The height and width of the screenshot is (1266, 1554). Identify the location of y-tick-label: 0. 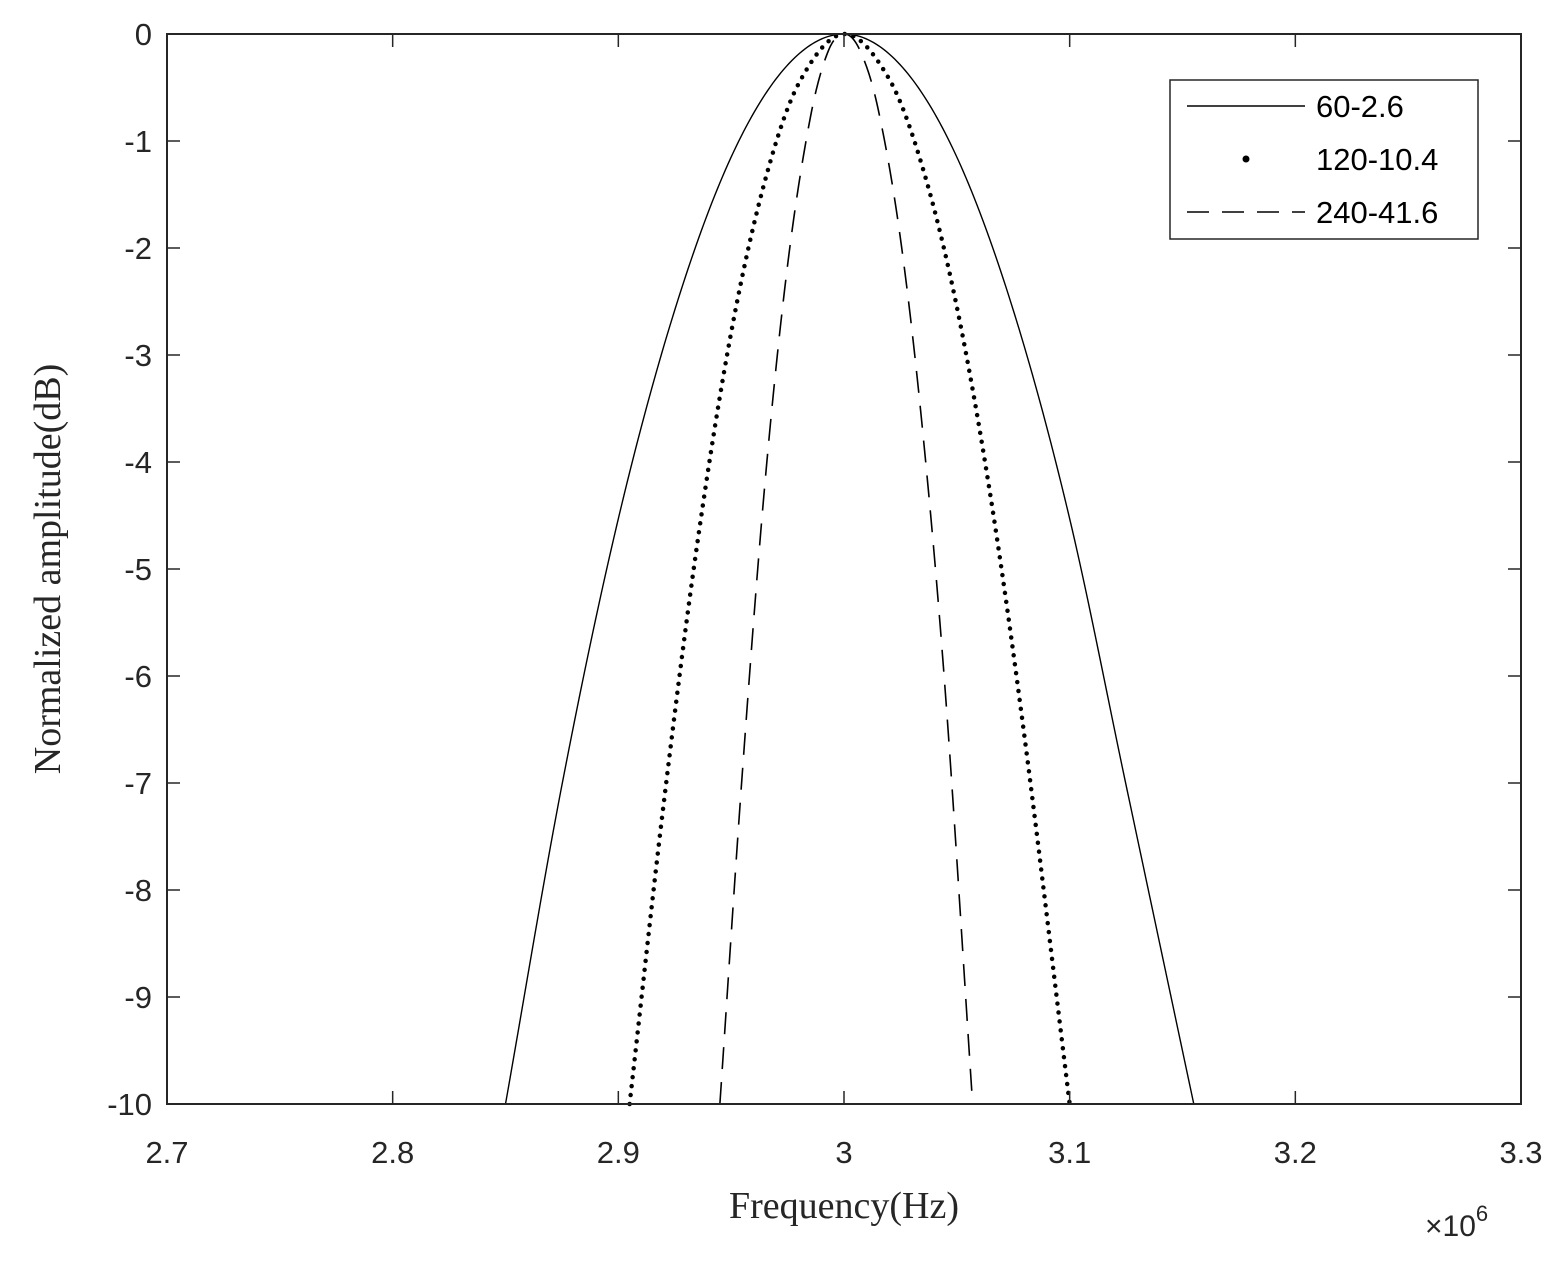
(143, 34).